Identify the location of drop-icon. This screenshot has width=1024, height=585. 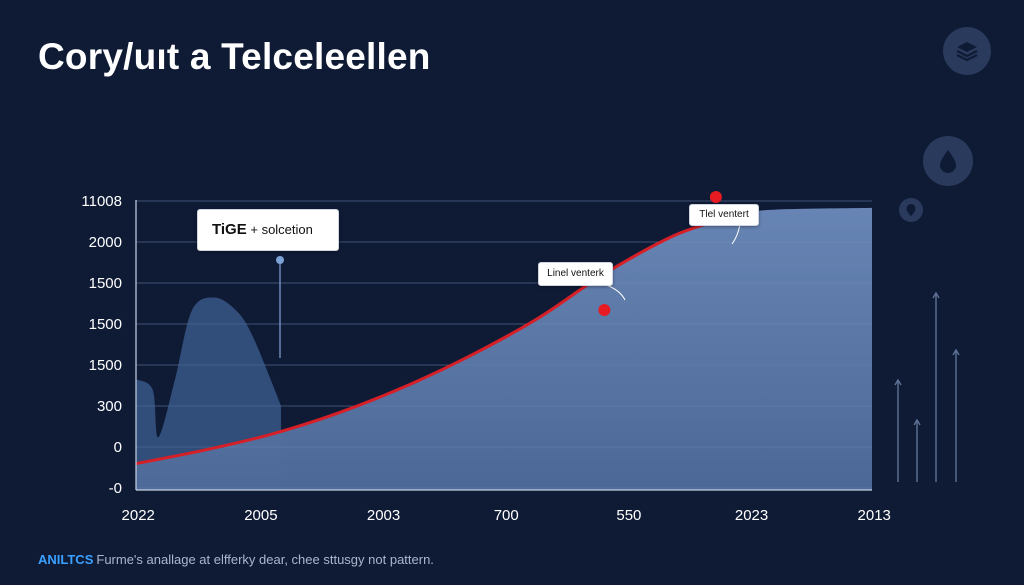
(948, 161).